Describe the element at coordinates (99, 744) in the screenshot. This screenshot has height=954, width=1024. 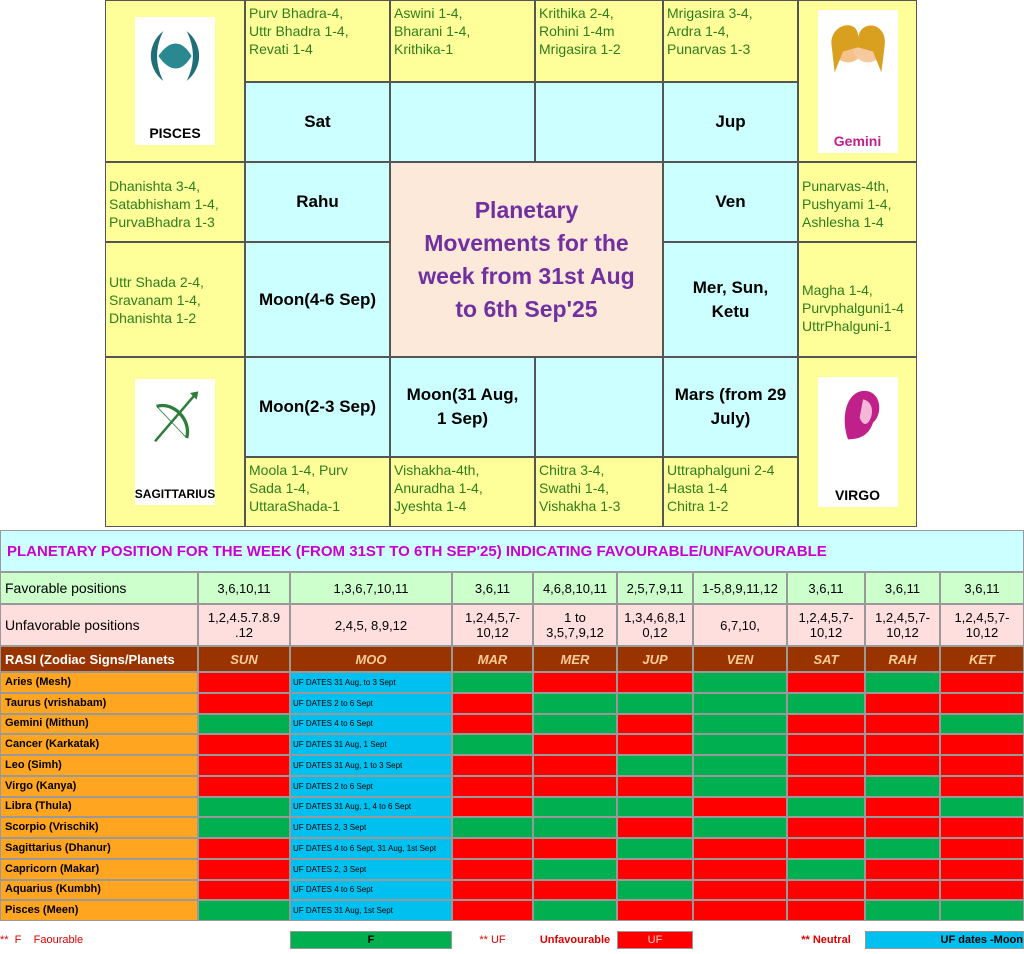
I see `sign-name: Cancer (Karkatak)` at that location.